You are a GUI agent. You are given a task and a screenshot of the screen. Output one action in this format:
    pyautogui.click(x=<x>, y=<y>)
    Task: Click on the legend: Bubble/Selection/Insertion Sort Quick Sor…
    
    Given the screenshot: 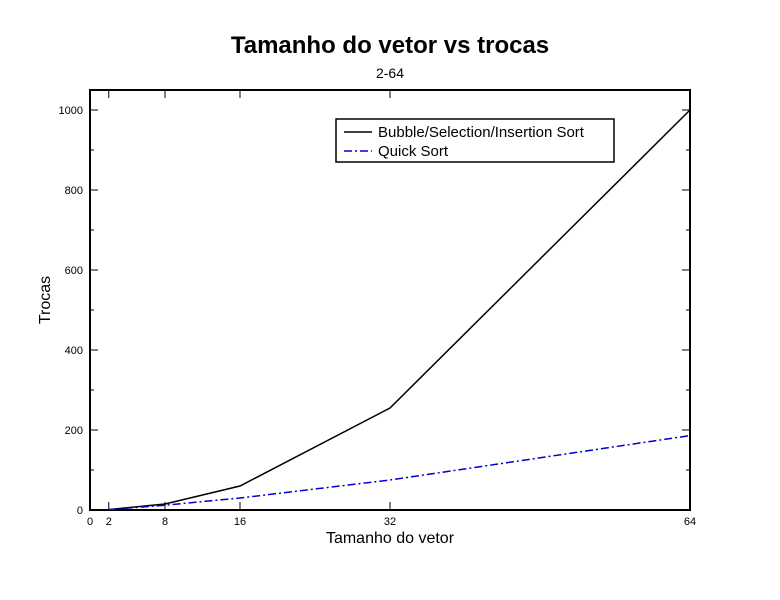 What is the action you would take?
    pyautogui.click(x=475, y=140)
    